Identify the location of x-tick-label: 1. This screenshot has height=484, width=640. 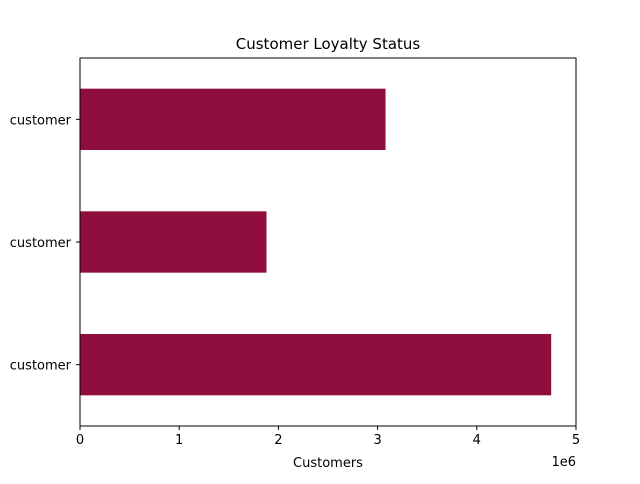
(179, 440).